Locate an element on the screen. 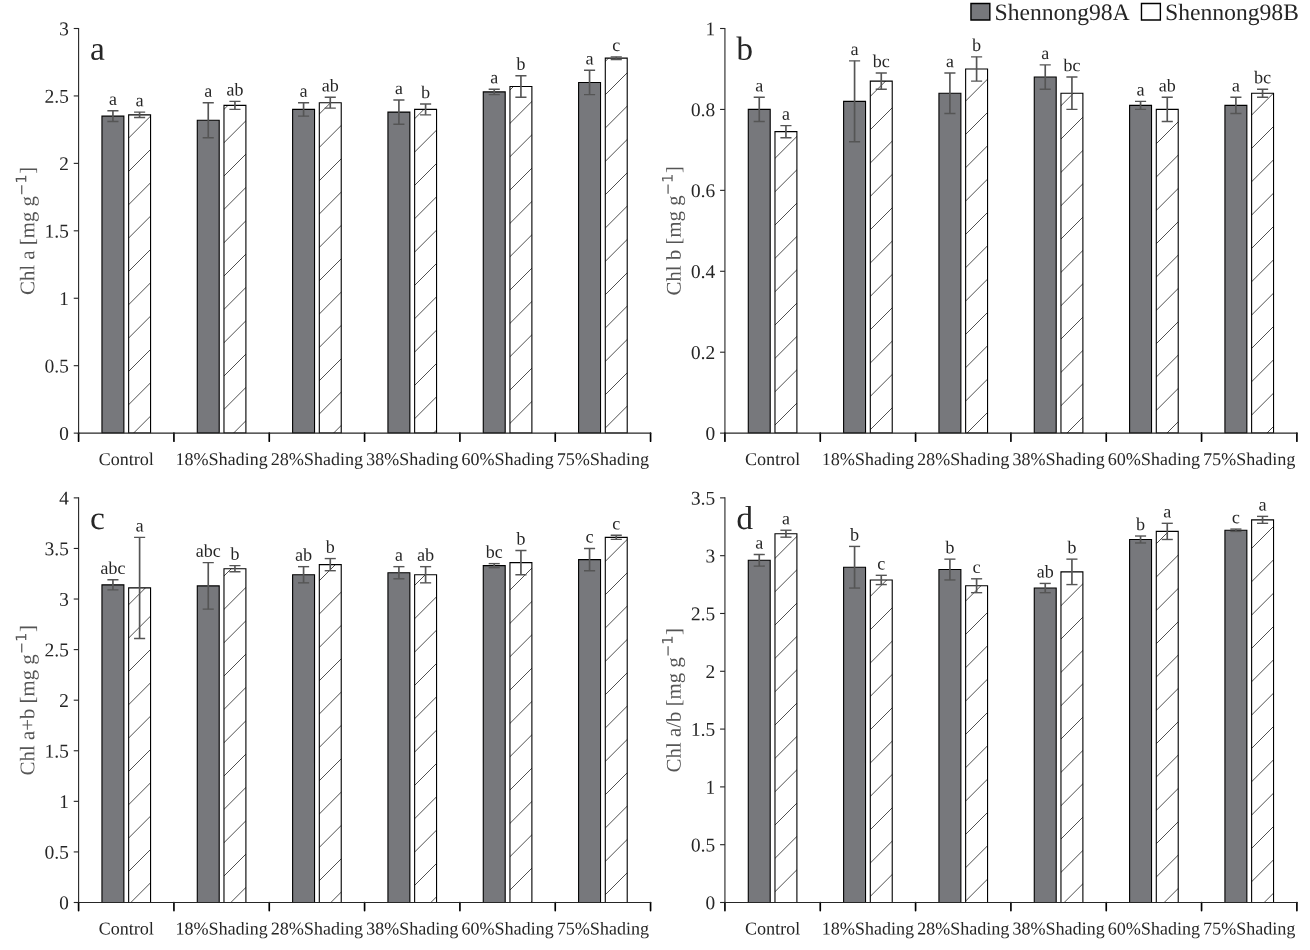 This screenshot has height=950, width=1310. y-tick-label: 0.6 is located at coordinates (703, 191).